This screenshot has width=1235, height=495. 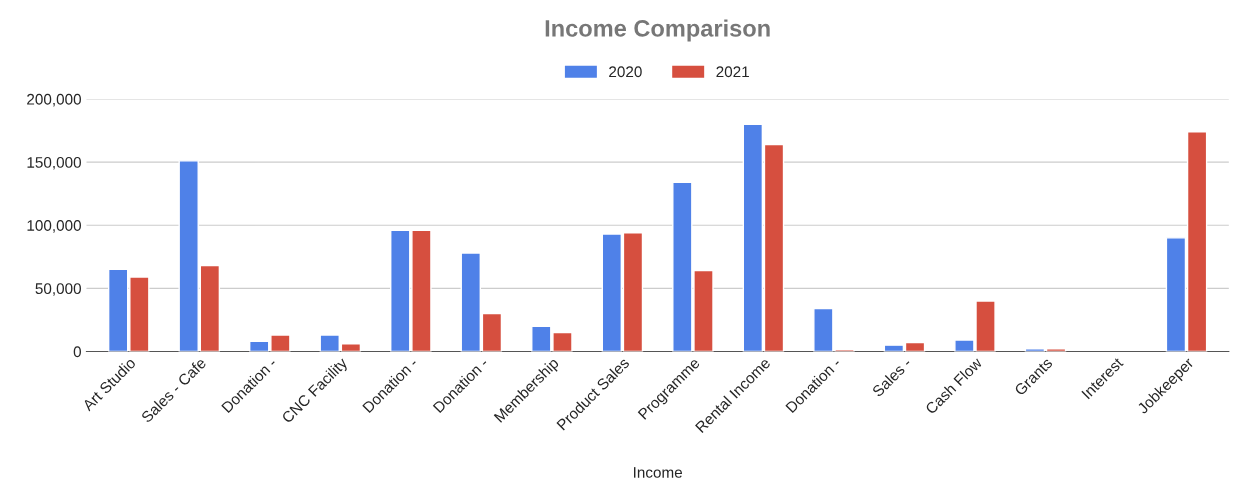 What do you see at coordinates (658, 472) in the screenshot?
I see `x-axis-title: Income` at bounding box center [658, 472].